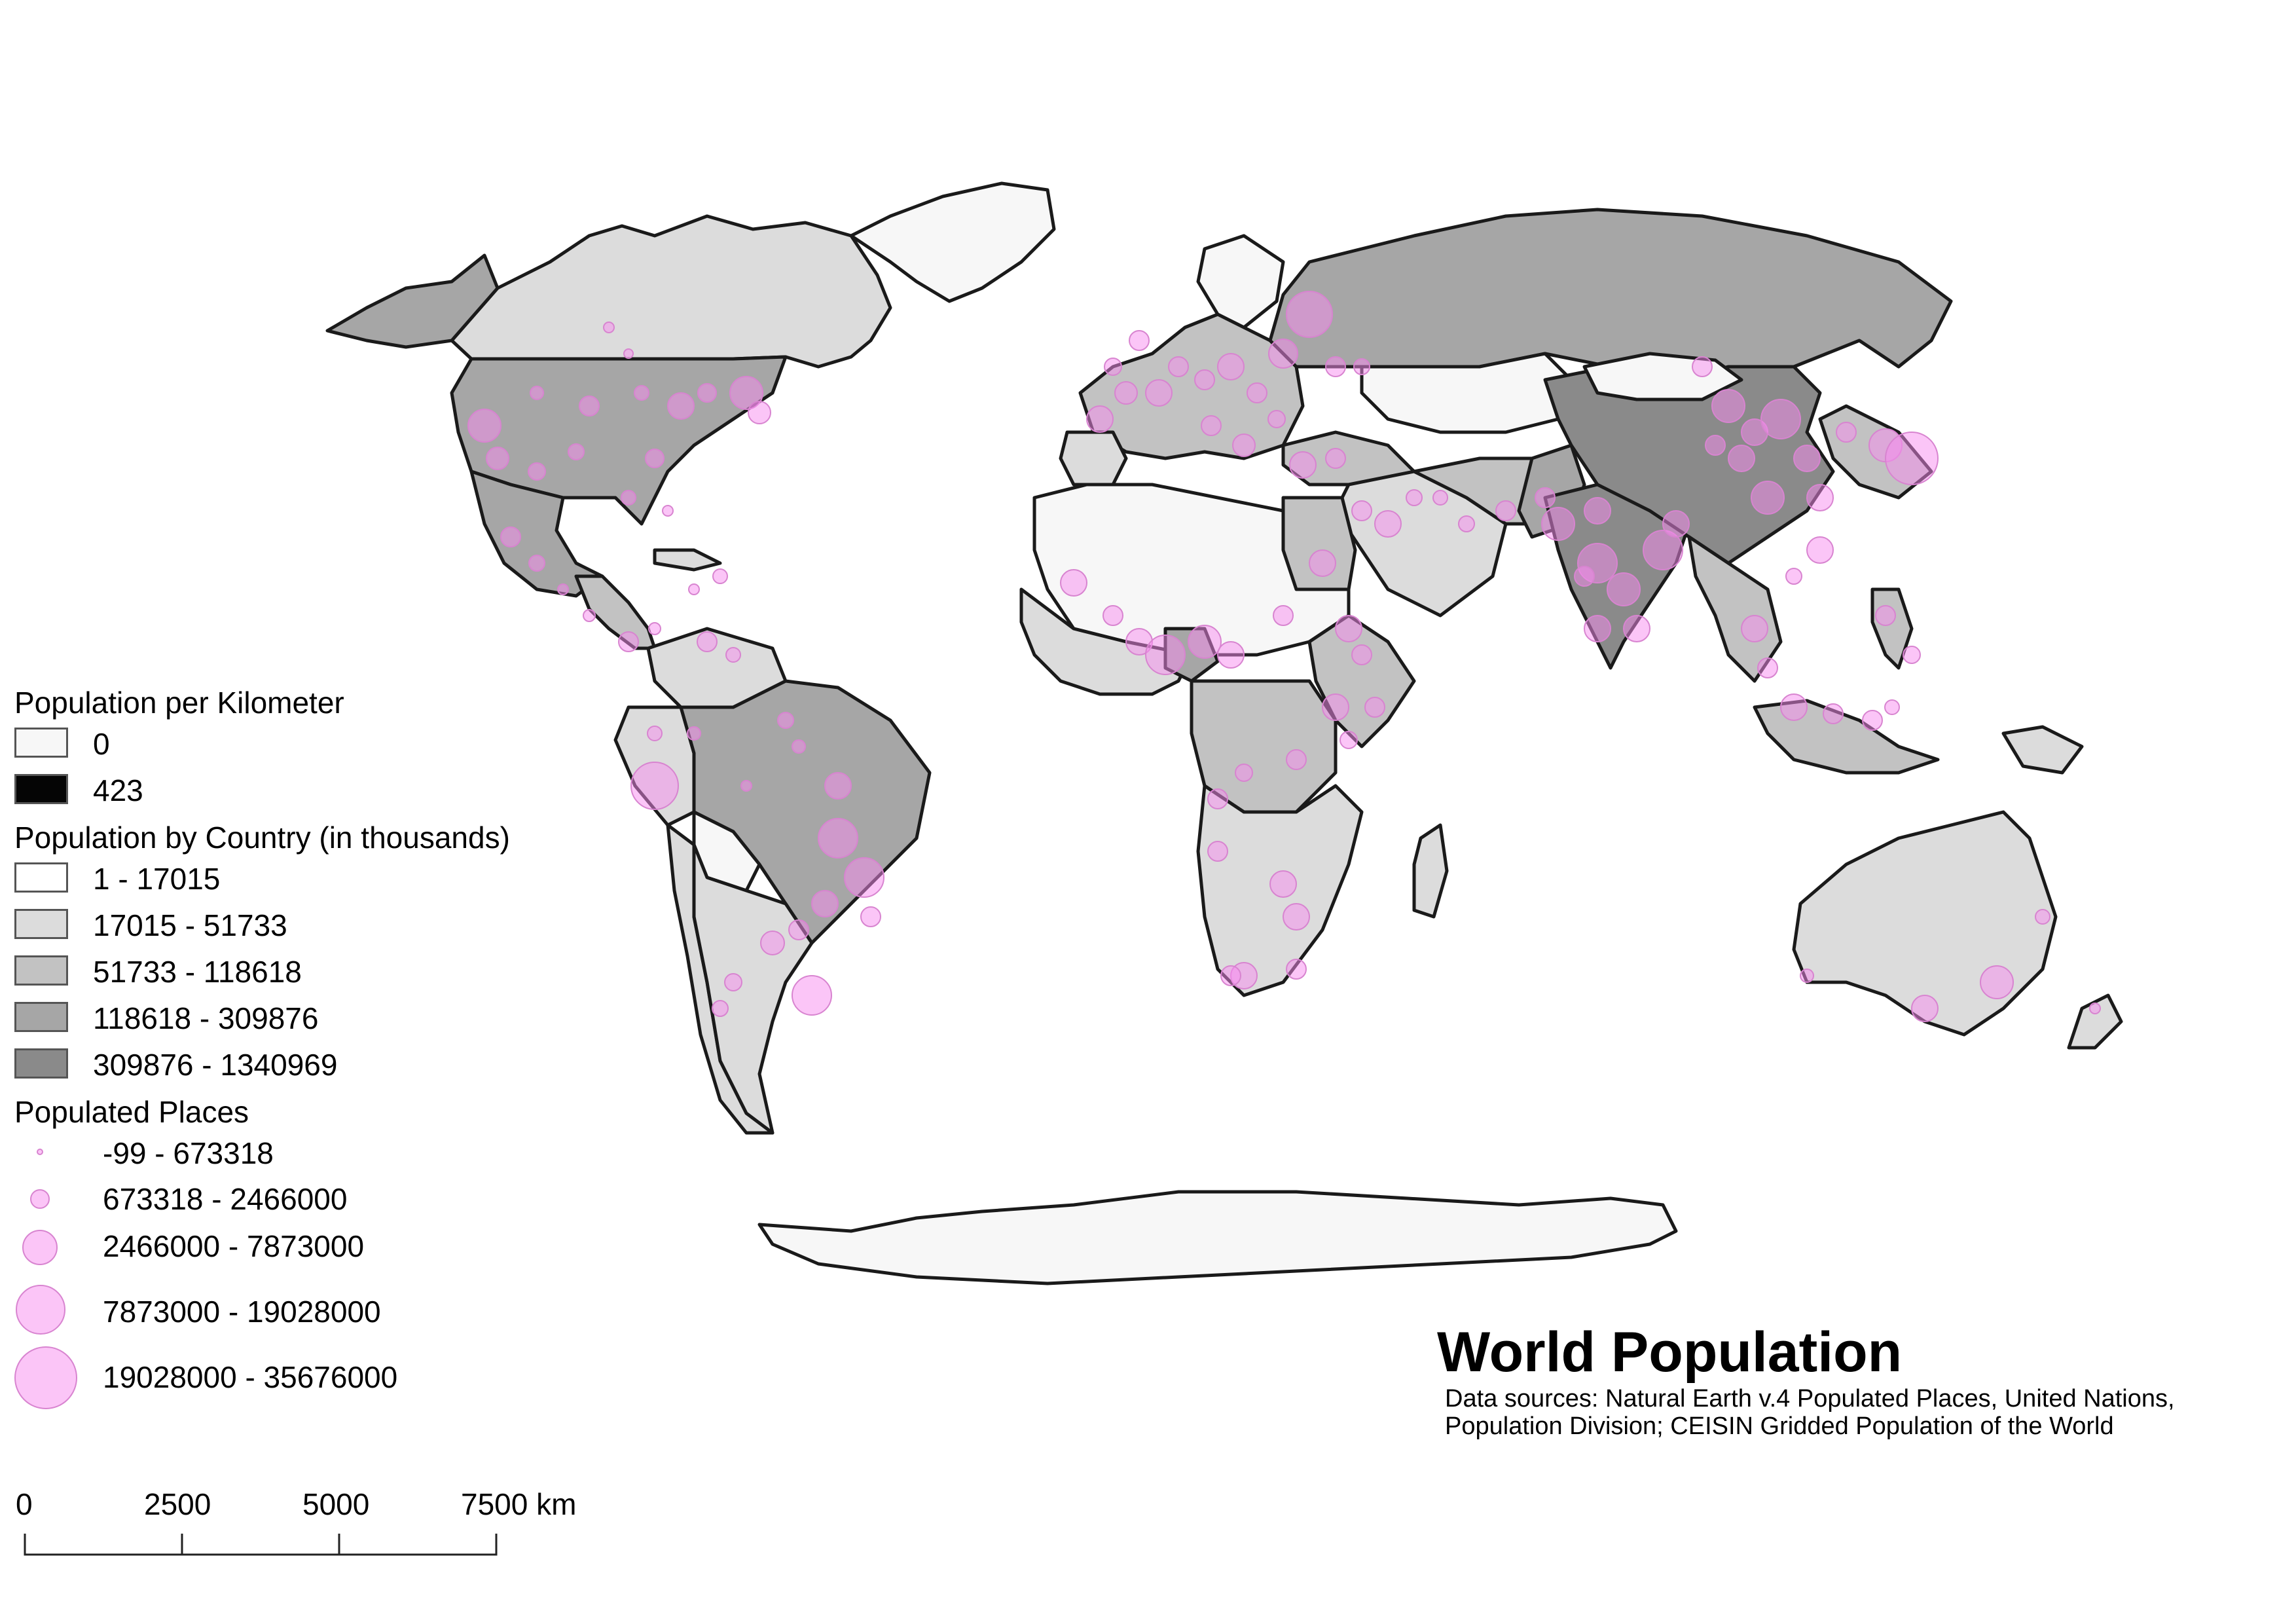  What do you see at coordinates (687, 560) in the screenshot?
I see `country-caribbean` at bounding box center [687, 560].